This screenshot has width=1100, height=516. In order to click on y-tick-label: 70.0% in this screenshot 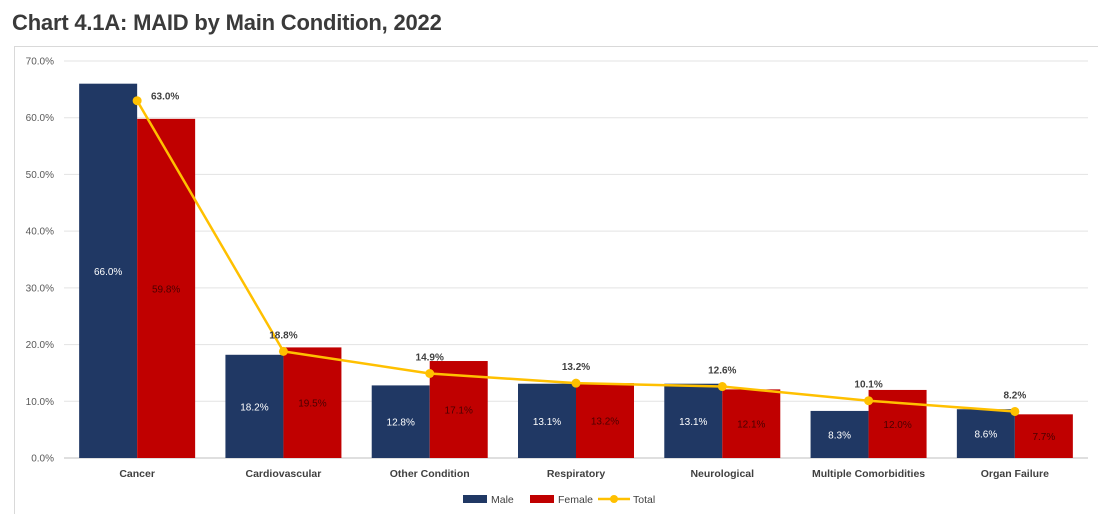, I will do `click(40, 62)`.